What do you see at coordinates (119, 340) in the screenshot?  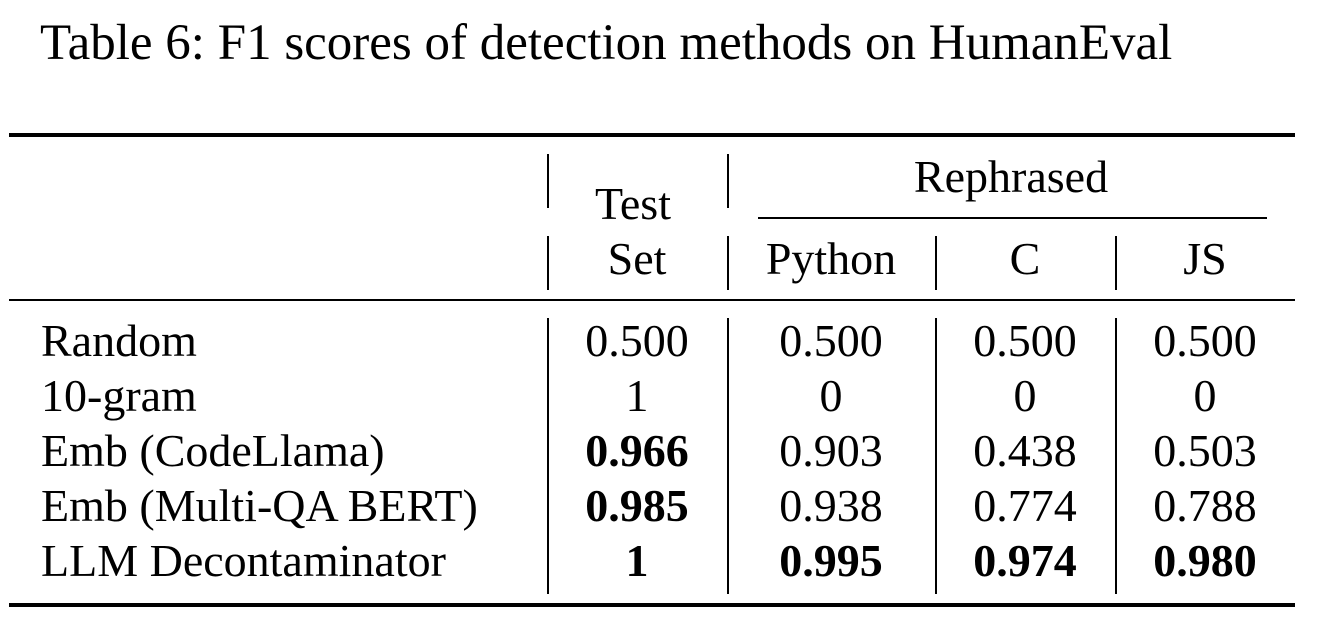 I see `row-method-label: Random` at bounding box center [119, 340].